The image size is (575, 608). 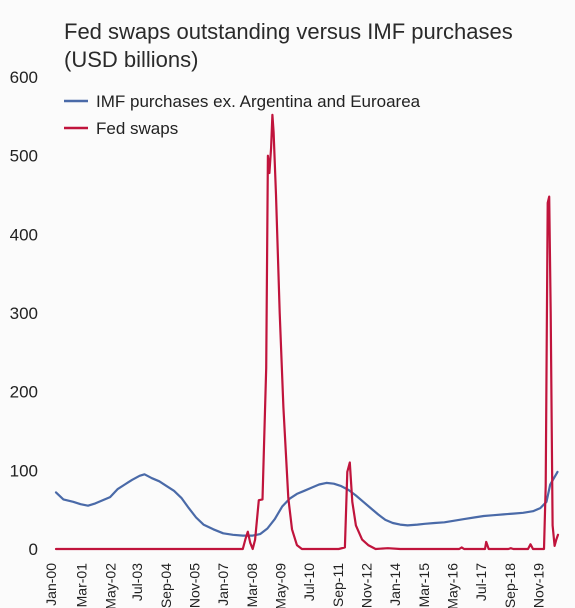 What do you see at coordinates (33, 549) in the screenshot?
I see `y-tick-label: 0` at bounding box center [33, 549].